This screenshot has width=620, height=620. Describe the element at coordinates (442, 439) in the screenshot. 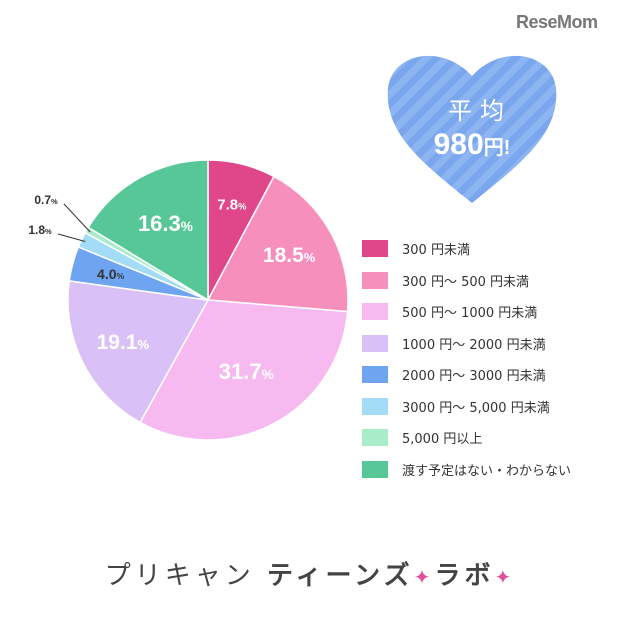

I see `legend-label: 5,000 円以上` at that location.